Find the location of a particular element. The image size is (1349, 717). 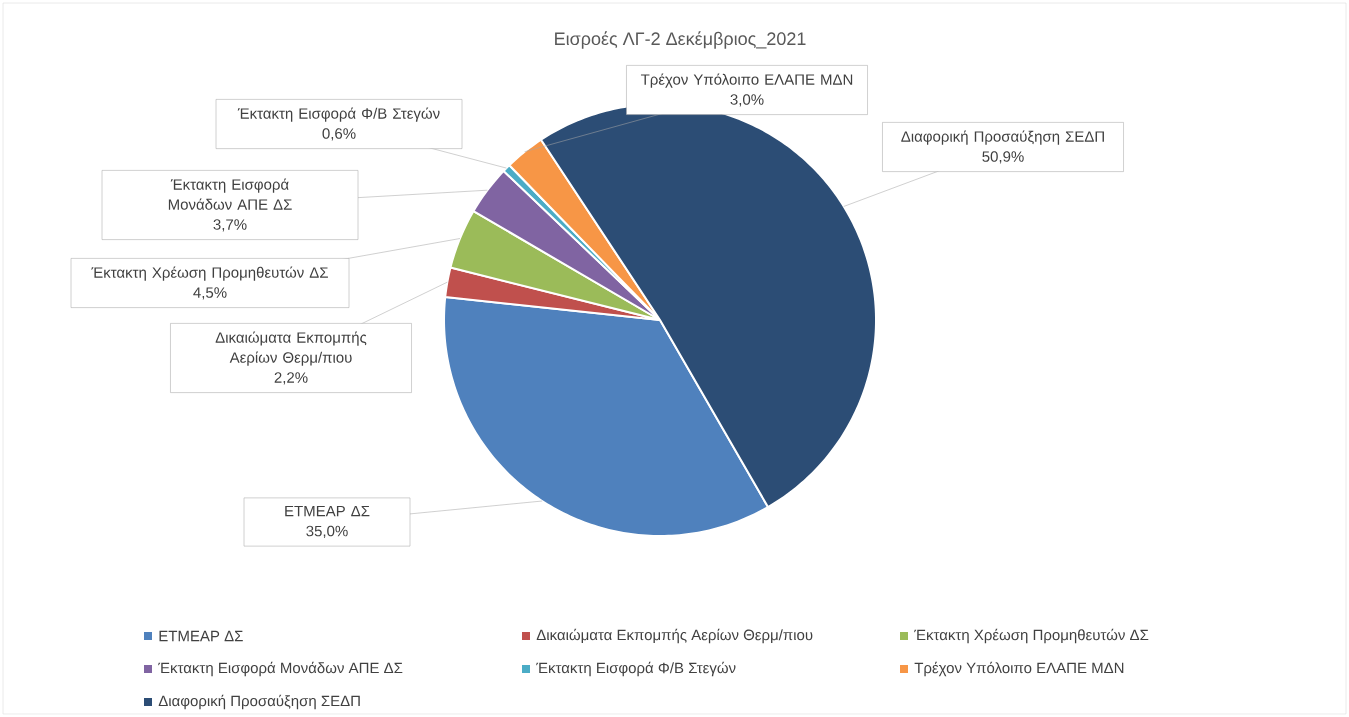

legend-label: Δικαιώματα Εκπομπής Αερίων Θερμ/πιου is located at coordinates (674, 636).